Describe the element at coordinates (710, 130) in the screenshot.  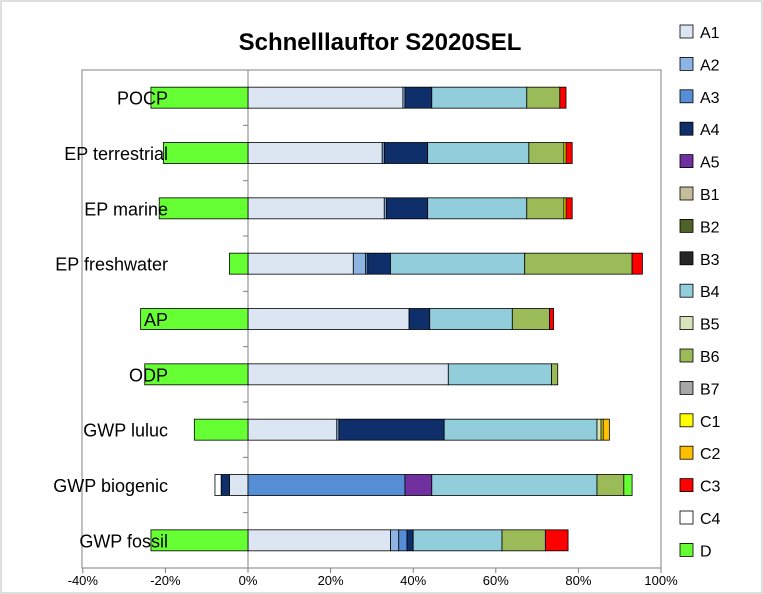
I see `legend-label: A4` at that location.